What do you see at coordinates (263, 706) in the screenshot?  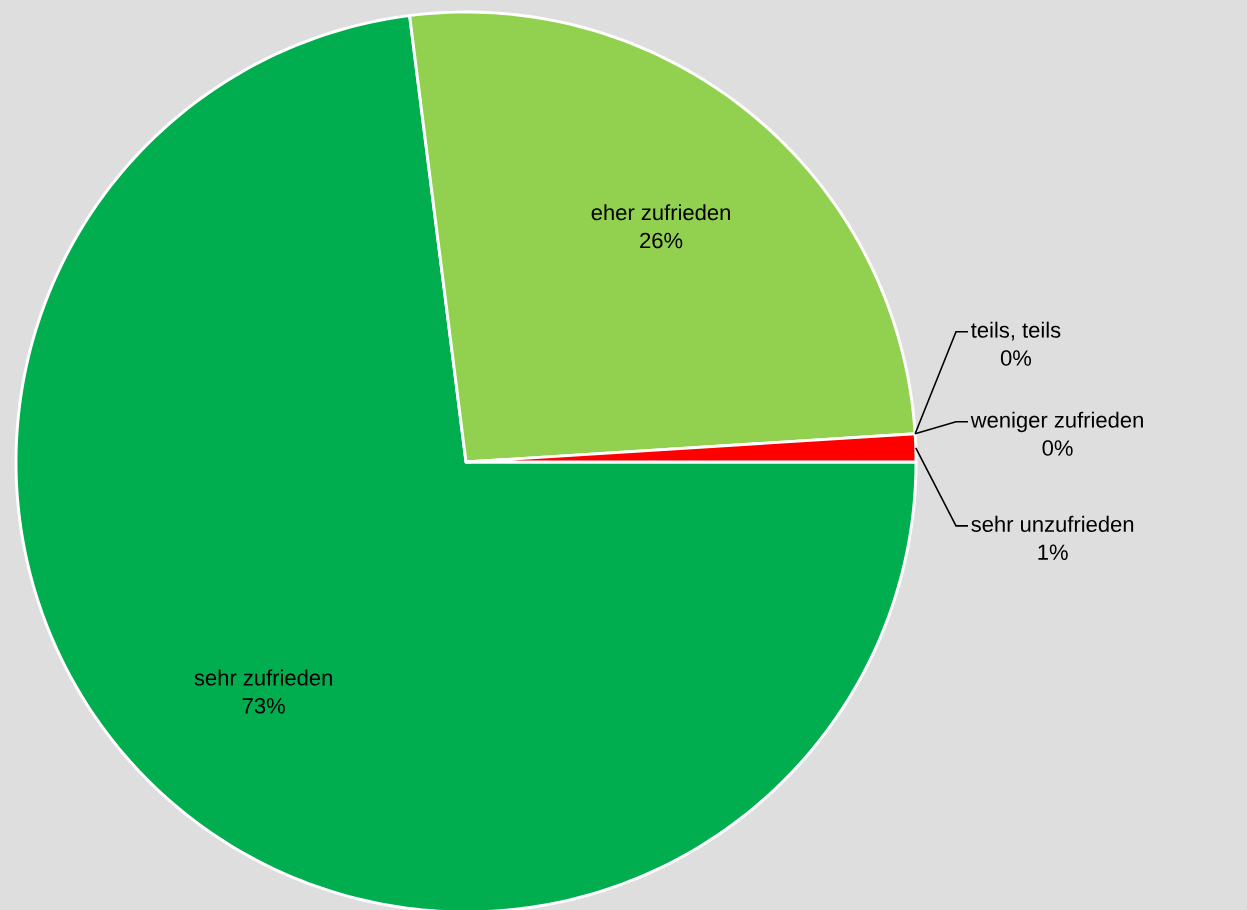 I see `data-label: 73%` at bounding box center [263, 706].